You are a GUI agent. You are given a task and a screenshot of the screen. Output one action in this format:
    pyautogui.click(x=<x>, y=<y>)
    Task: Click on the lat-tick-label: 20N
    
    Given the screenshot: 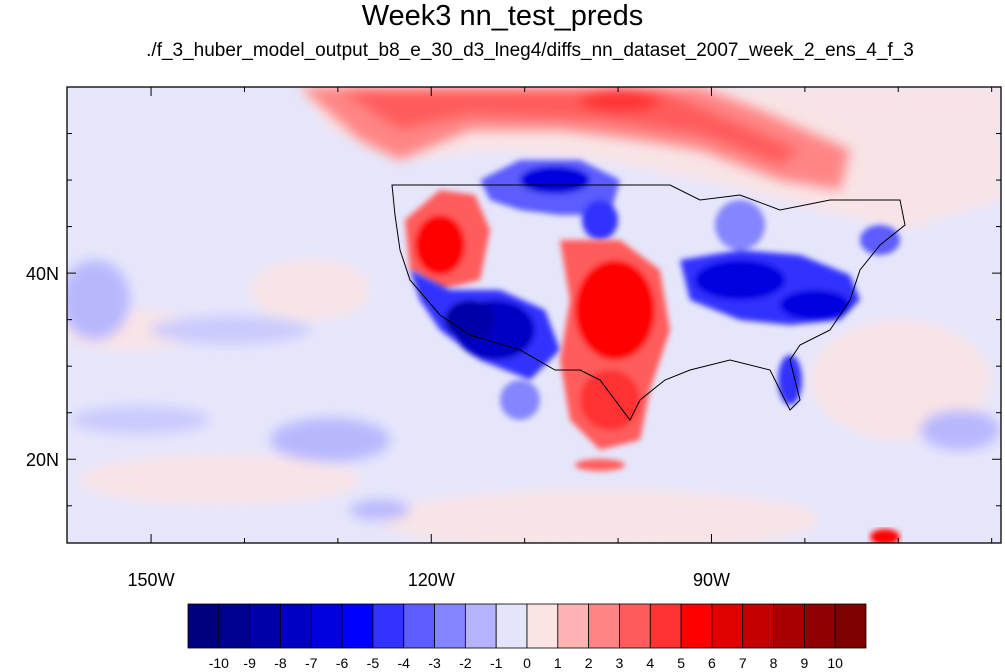 What is the action you would take?
    pyautogui.click(x=42, y=460)
    